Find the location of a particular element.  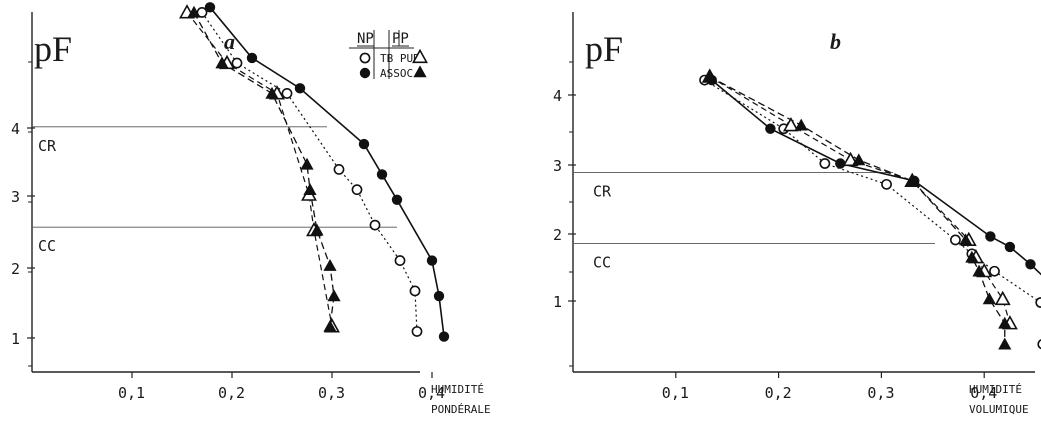

x-axis-title: VOLUMIQUE is located at coordinates (999, 409).